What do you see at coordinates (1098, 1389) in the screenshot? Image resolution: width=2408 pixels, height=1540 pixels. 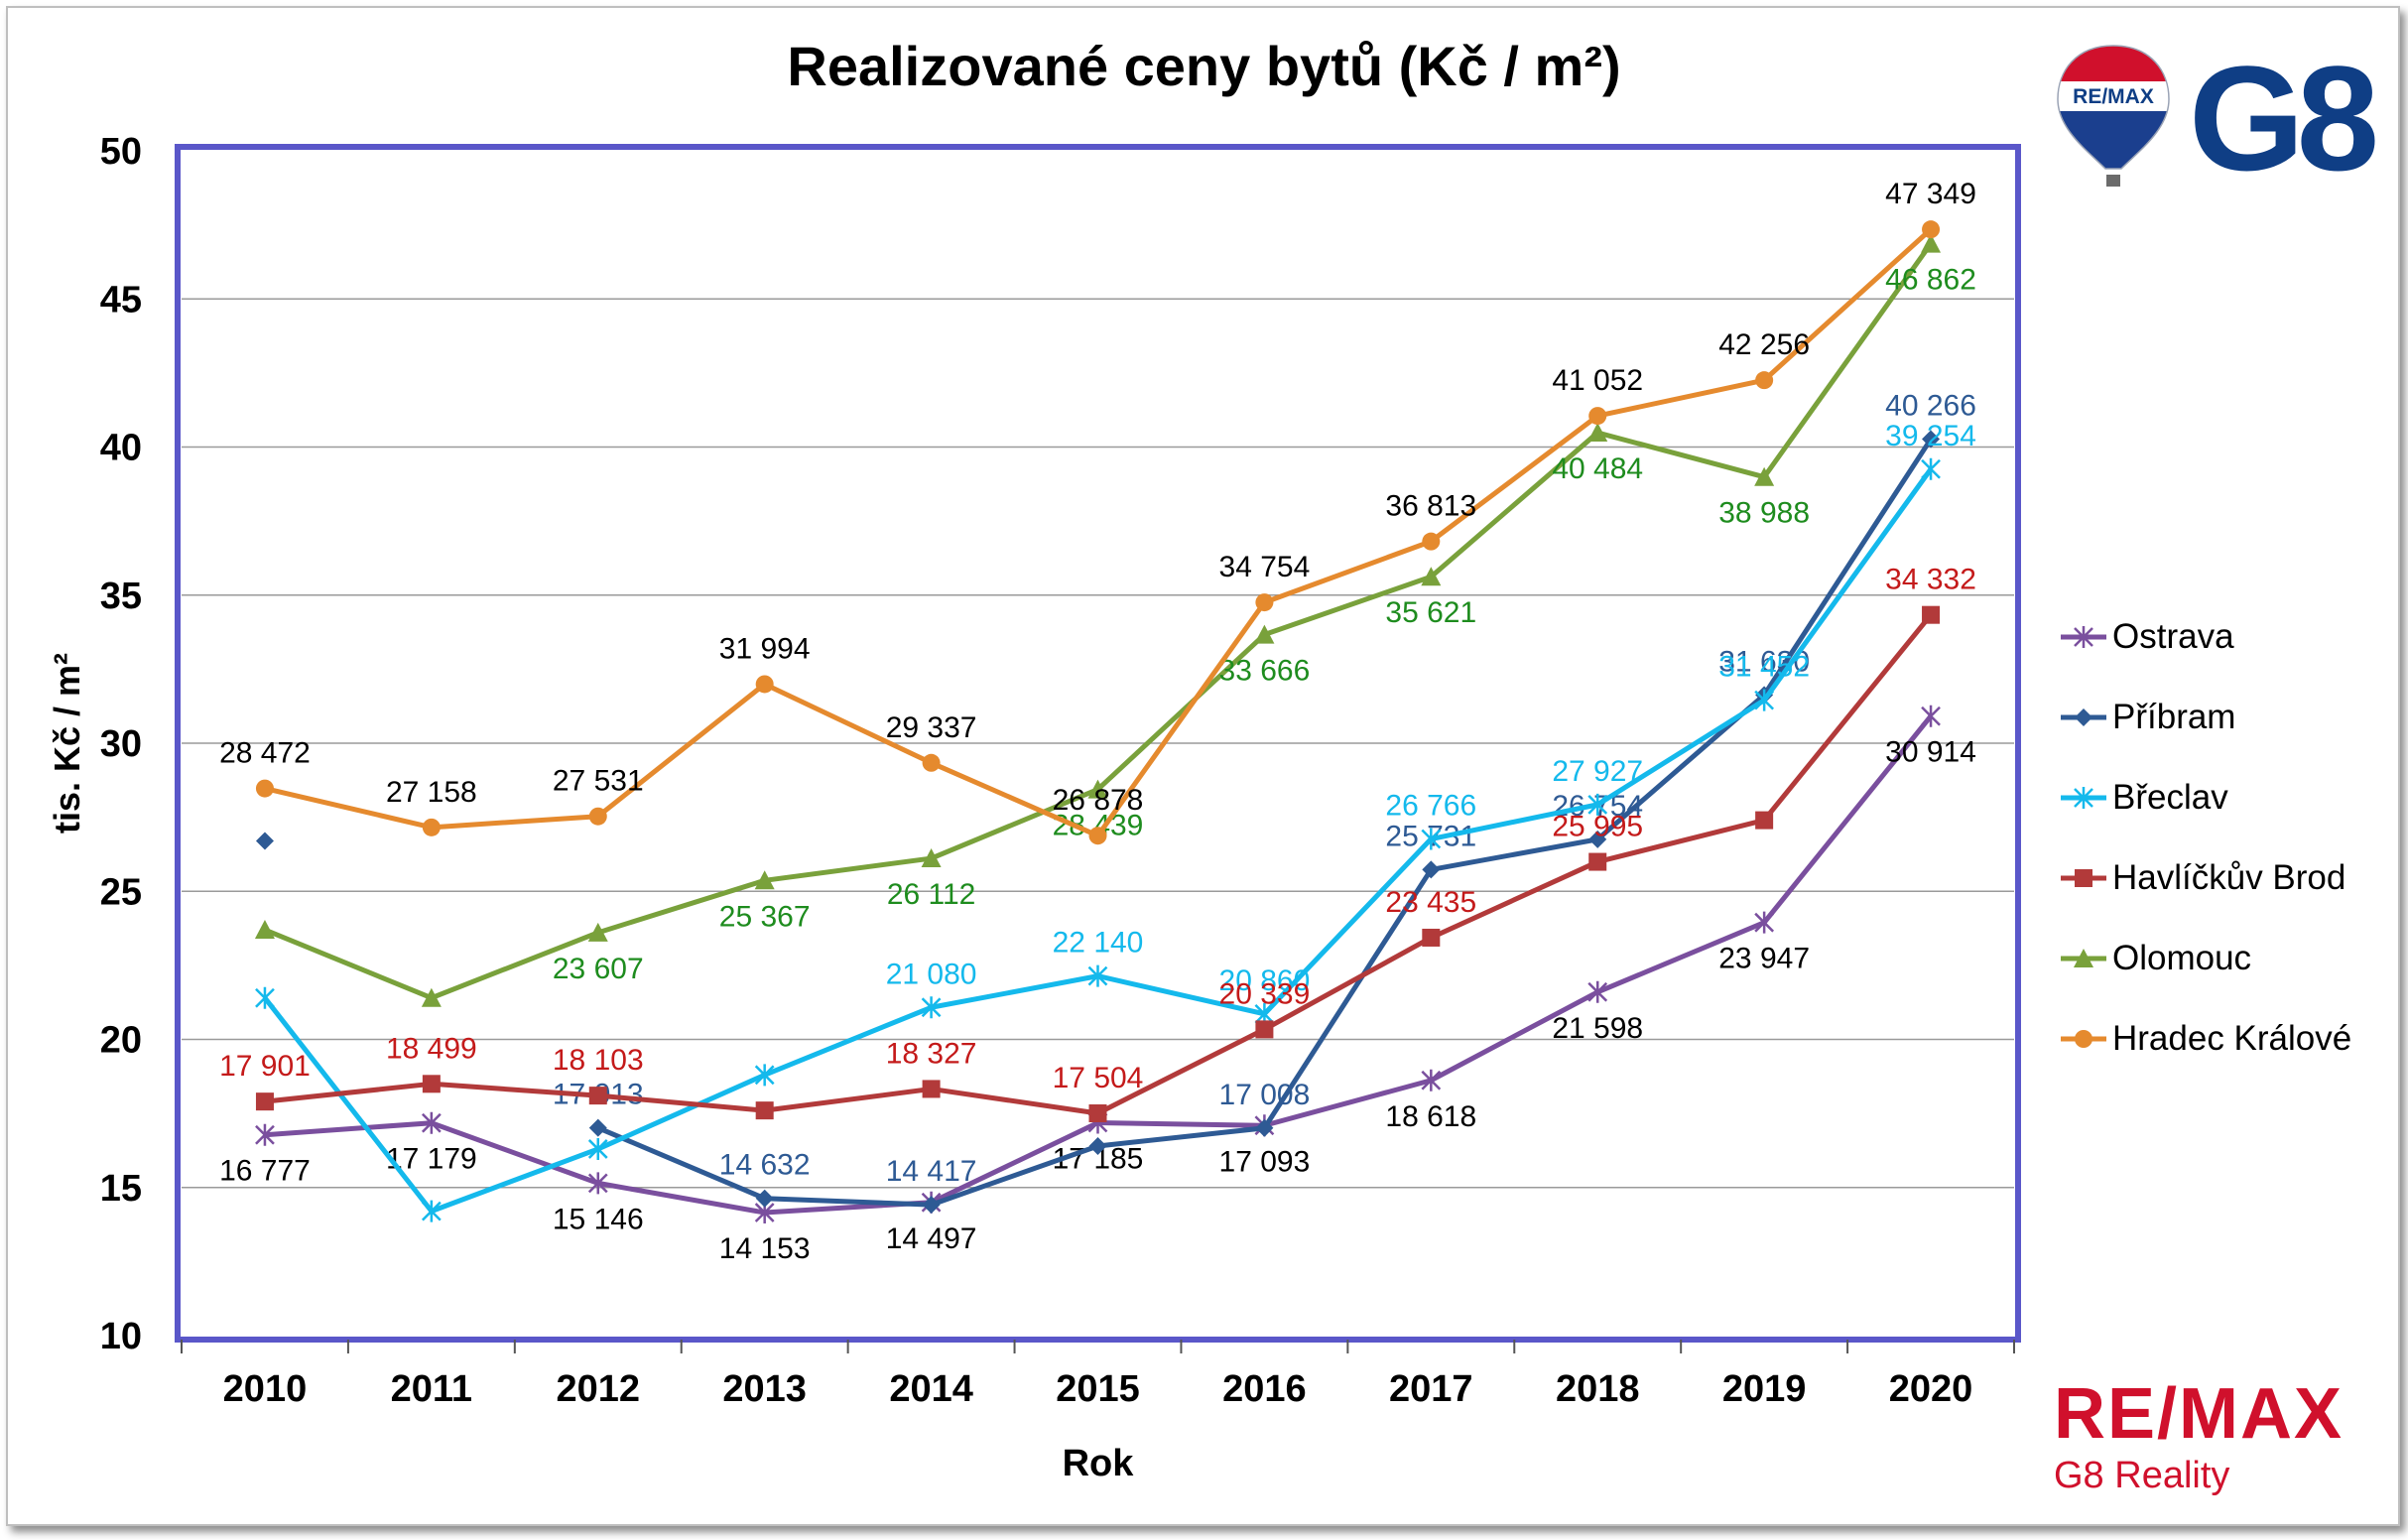 I see `x-tick-label: 2015` at bounding box center [1098, 1389].